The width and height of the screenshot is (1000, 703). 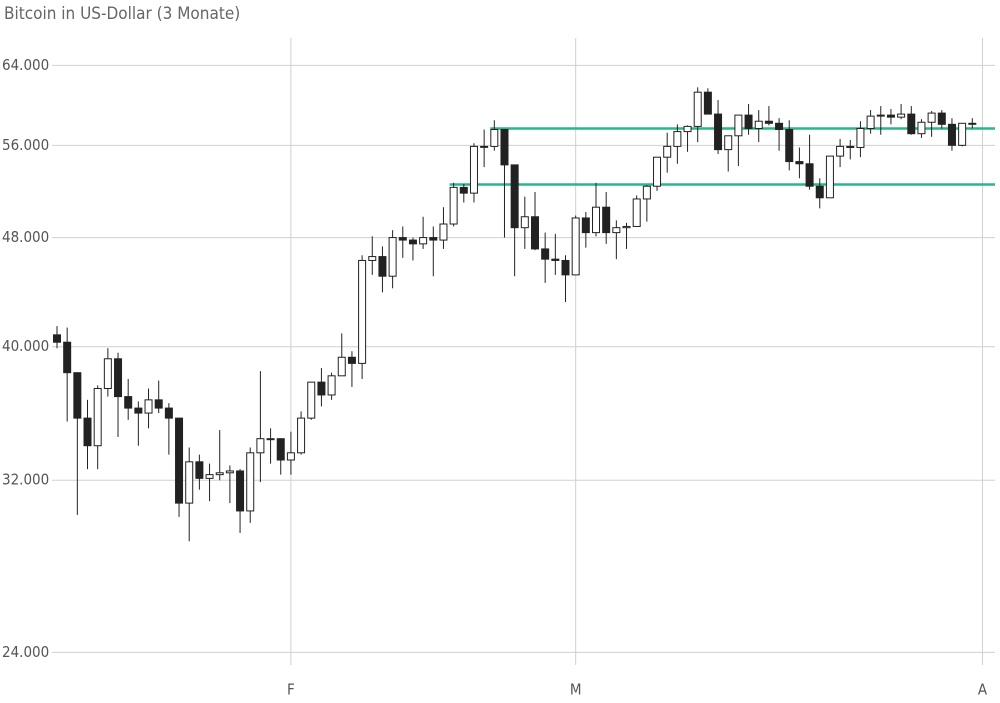 I want to click on x-tick-label: F, so click(x=291, y=690).